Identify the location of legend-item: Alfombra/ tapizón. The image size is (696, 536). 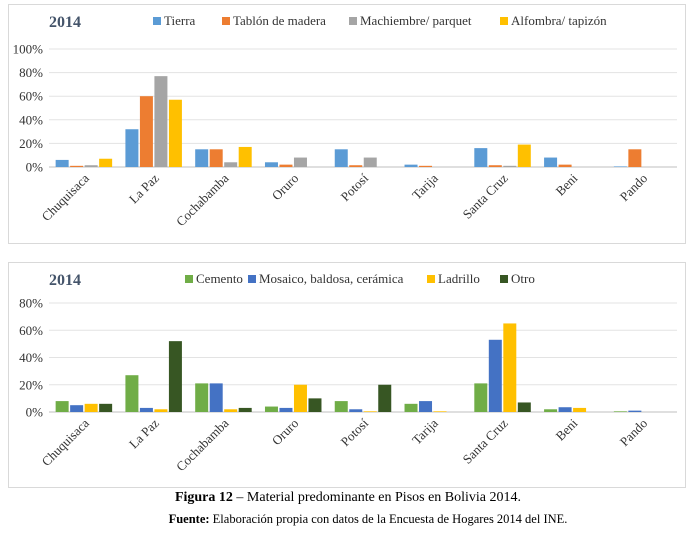
(553, 20).